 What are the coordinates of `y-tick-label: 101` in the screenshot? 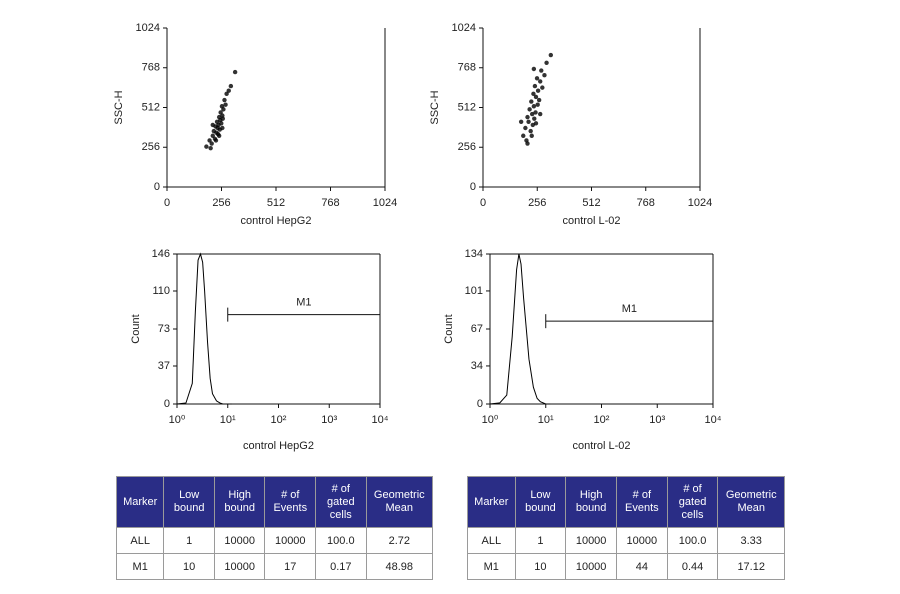 It's located at (474, 291).